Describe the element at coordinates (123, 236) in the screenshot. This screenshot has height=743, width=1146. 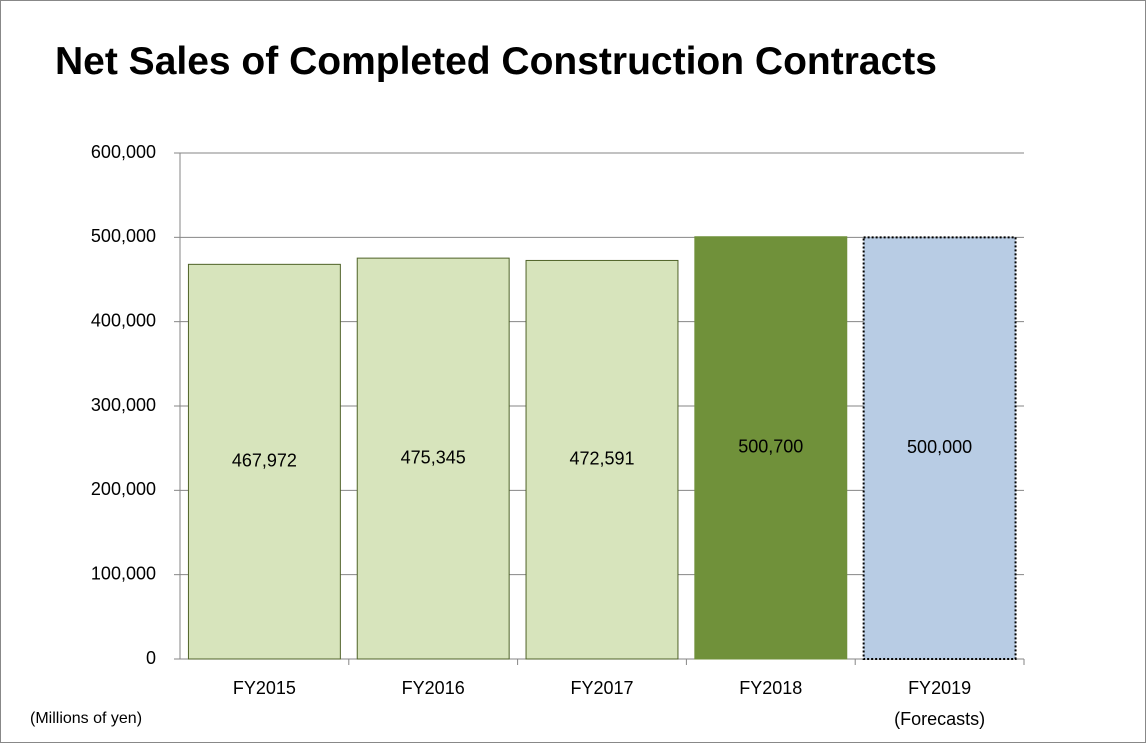
I see `y-tick-label: 500,000` at that location.